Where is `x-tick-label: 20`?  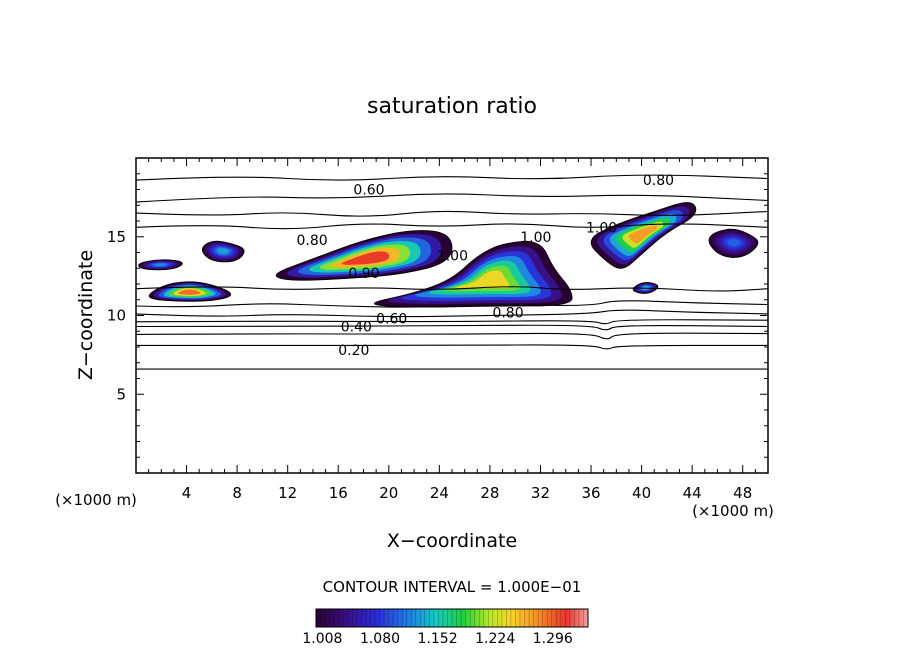 x-tick-label: 20 is located at coordinates (388, 493).